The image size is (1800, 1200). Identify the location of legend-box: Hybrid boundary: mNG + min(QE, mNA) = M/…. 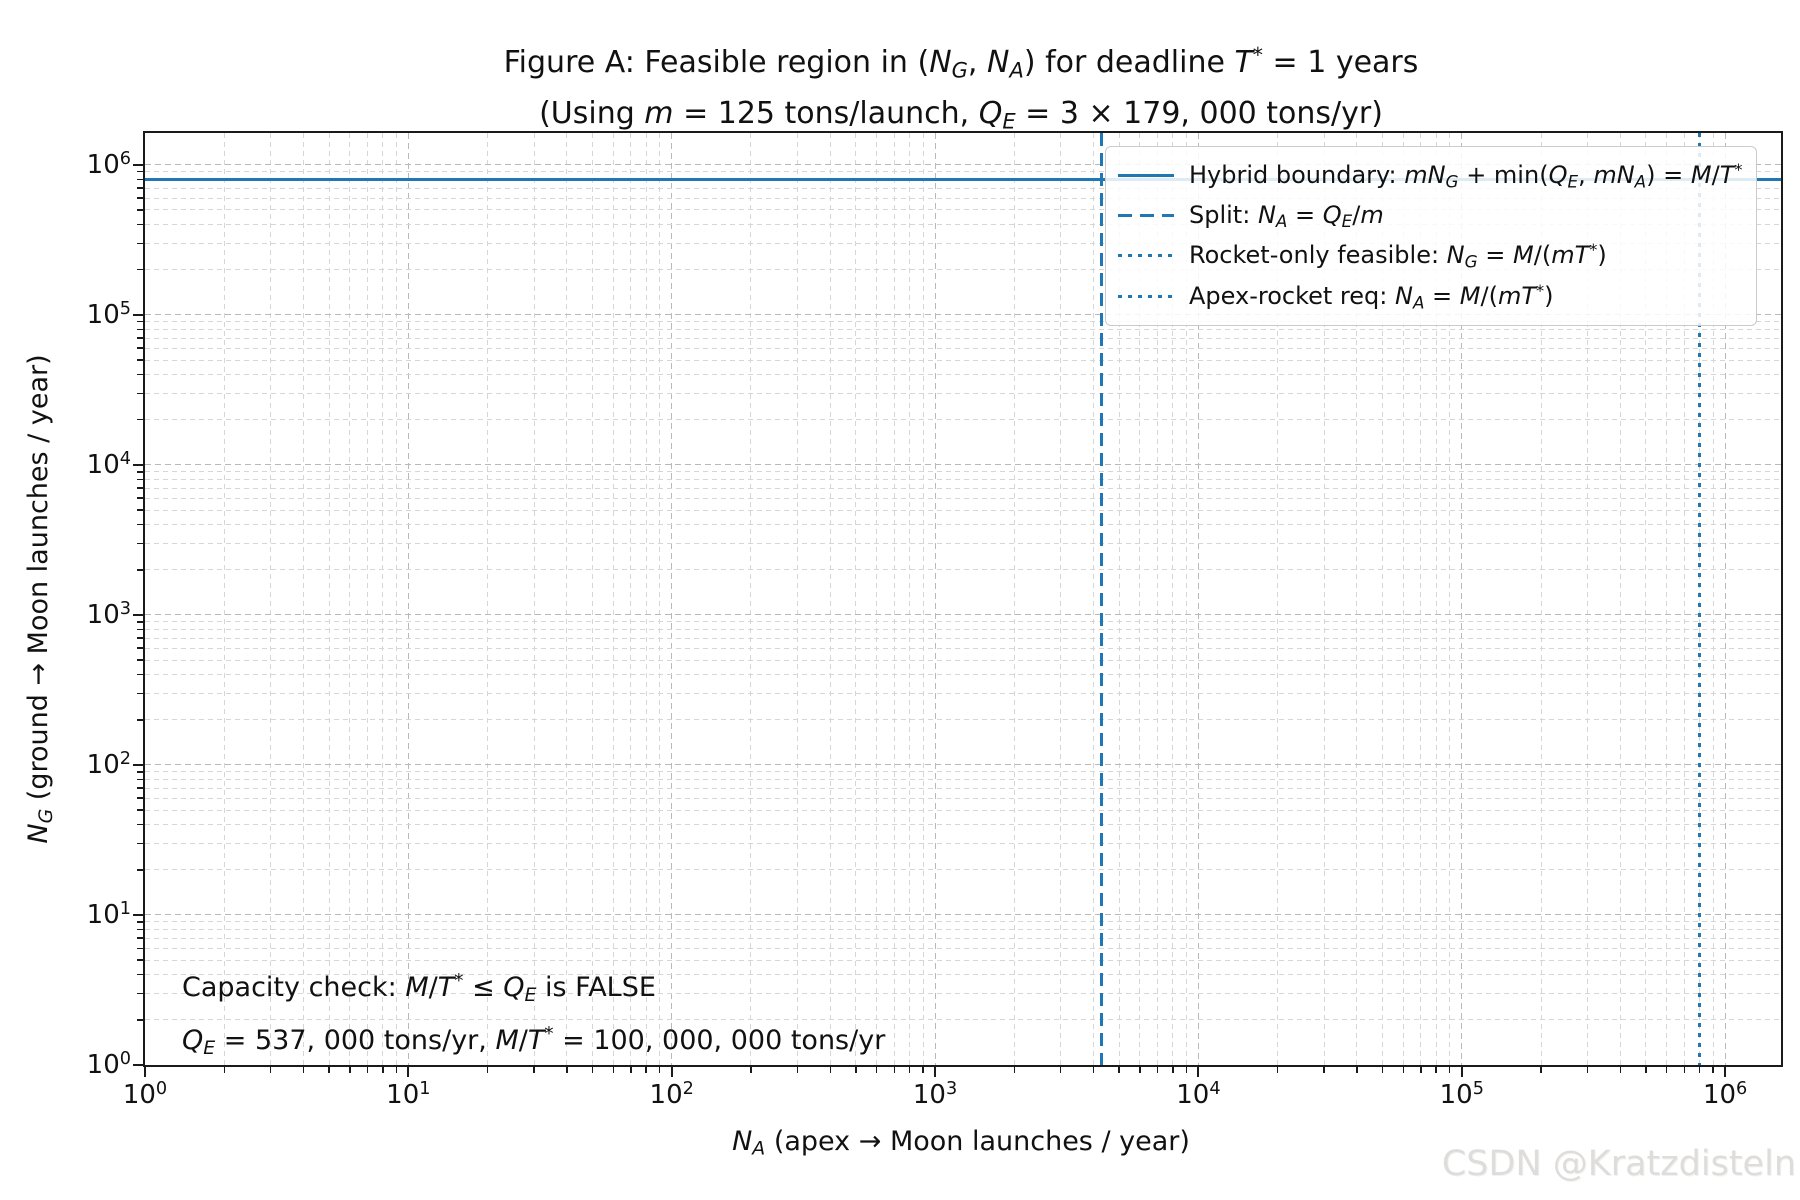
(1431, 236).